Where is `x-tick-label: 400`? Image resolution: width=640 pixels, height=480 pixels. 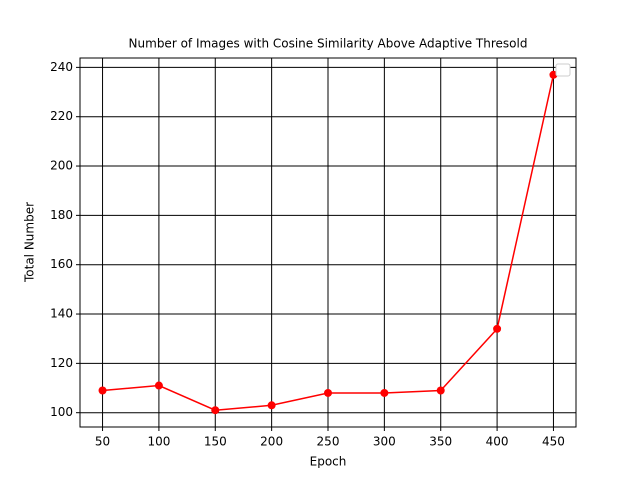
x-tick-label: 400 is located at coordinates (497, 442).